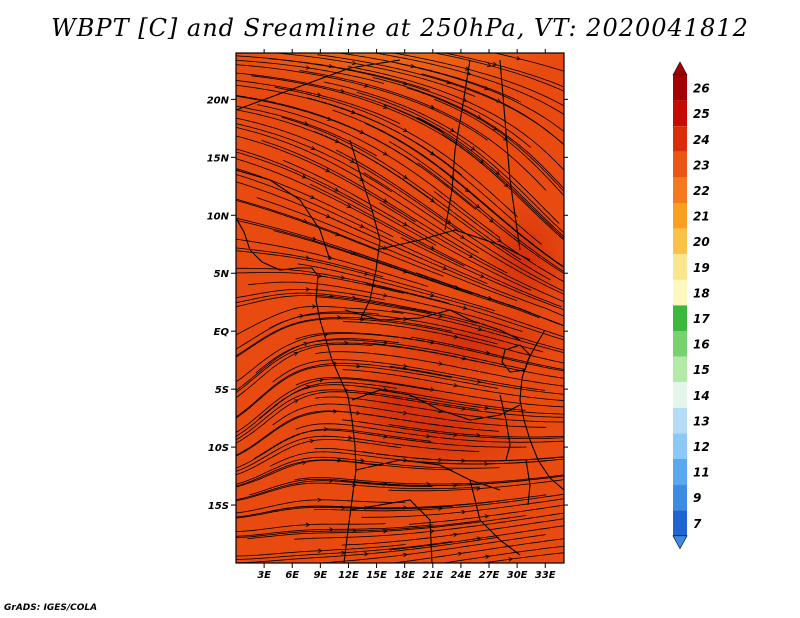 The image size is (800, 618). Describe the element at coordinates (545, 575) in the screenshot. I see `lon-tick-label-10: 33E` at that location.